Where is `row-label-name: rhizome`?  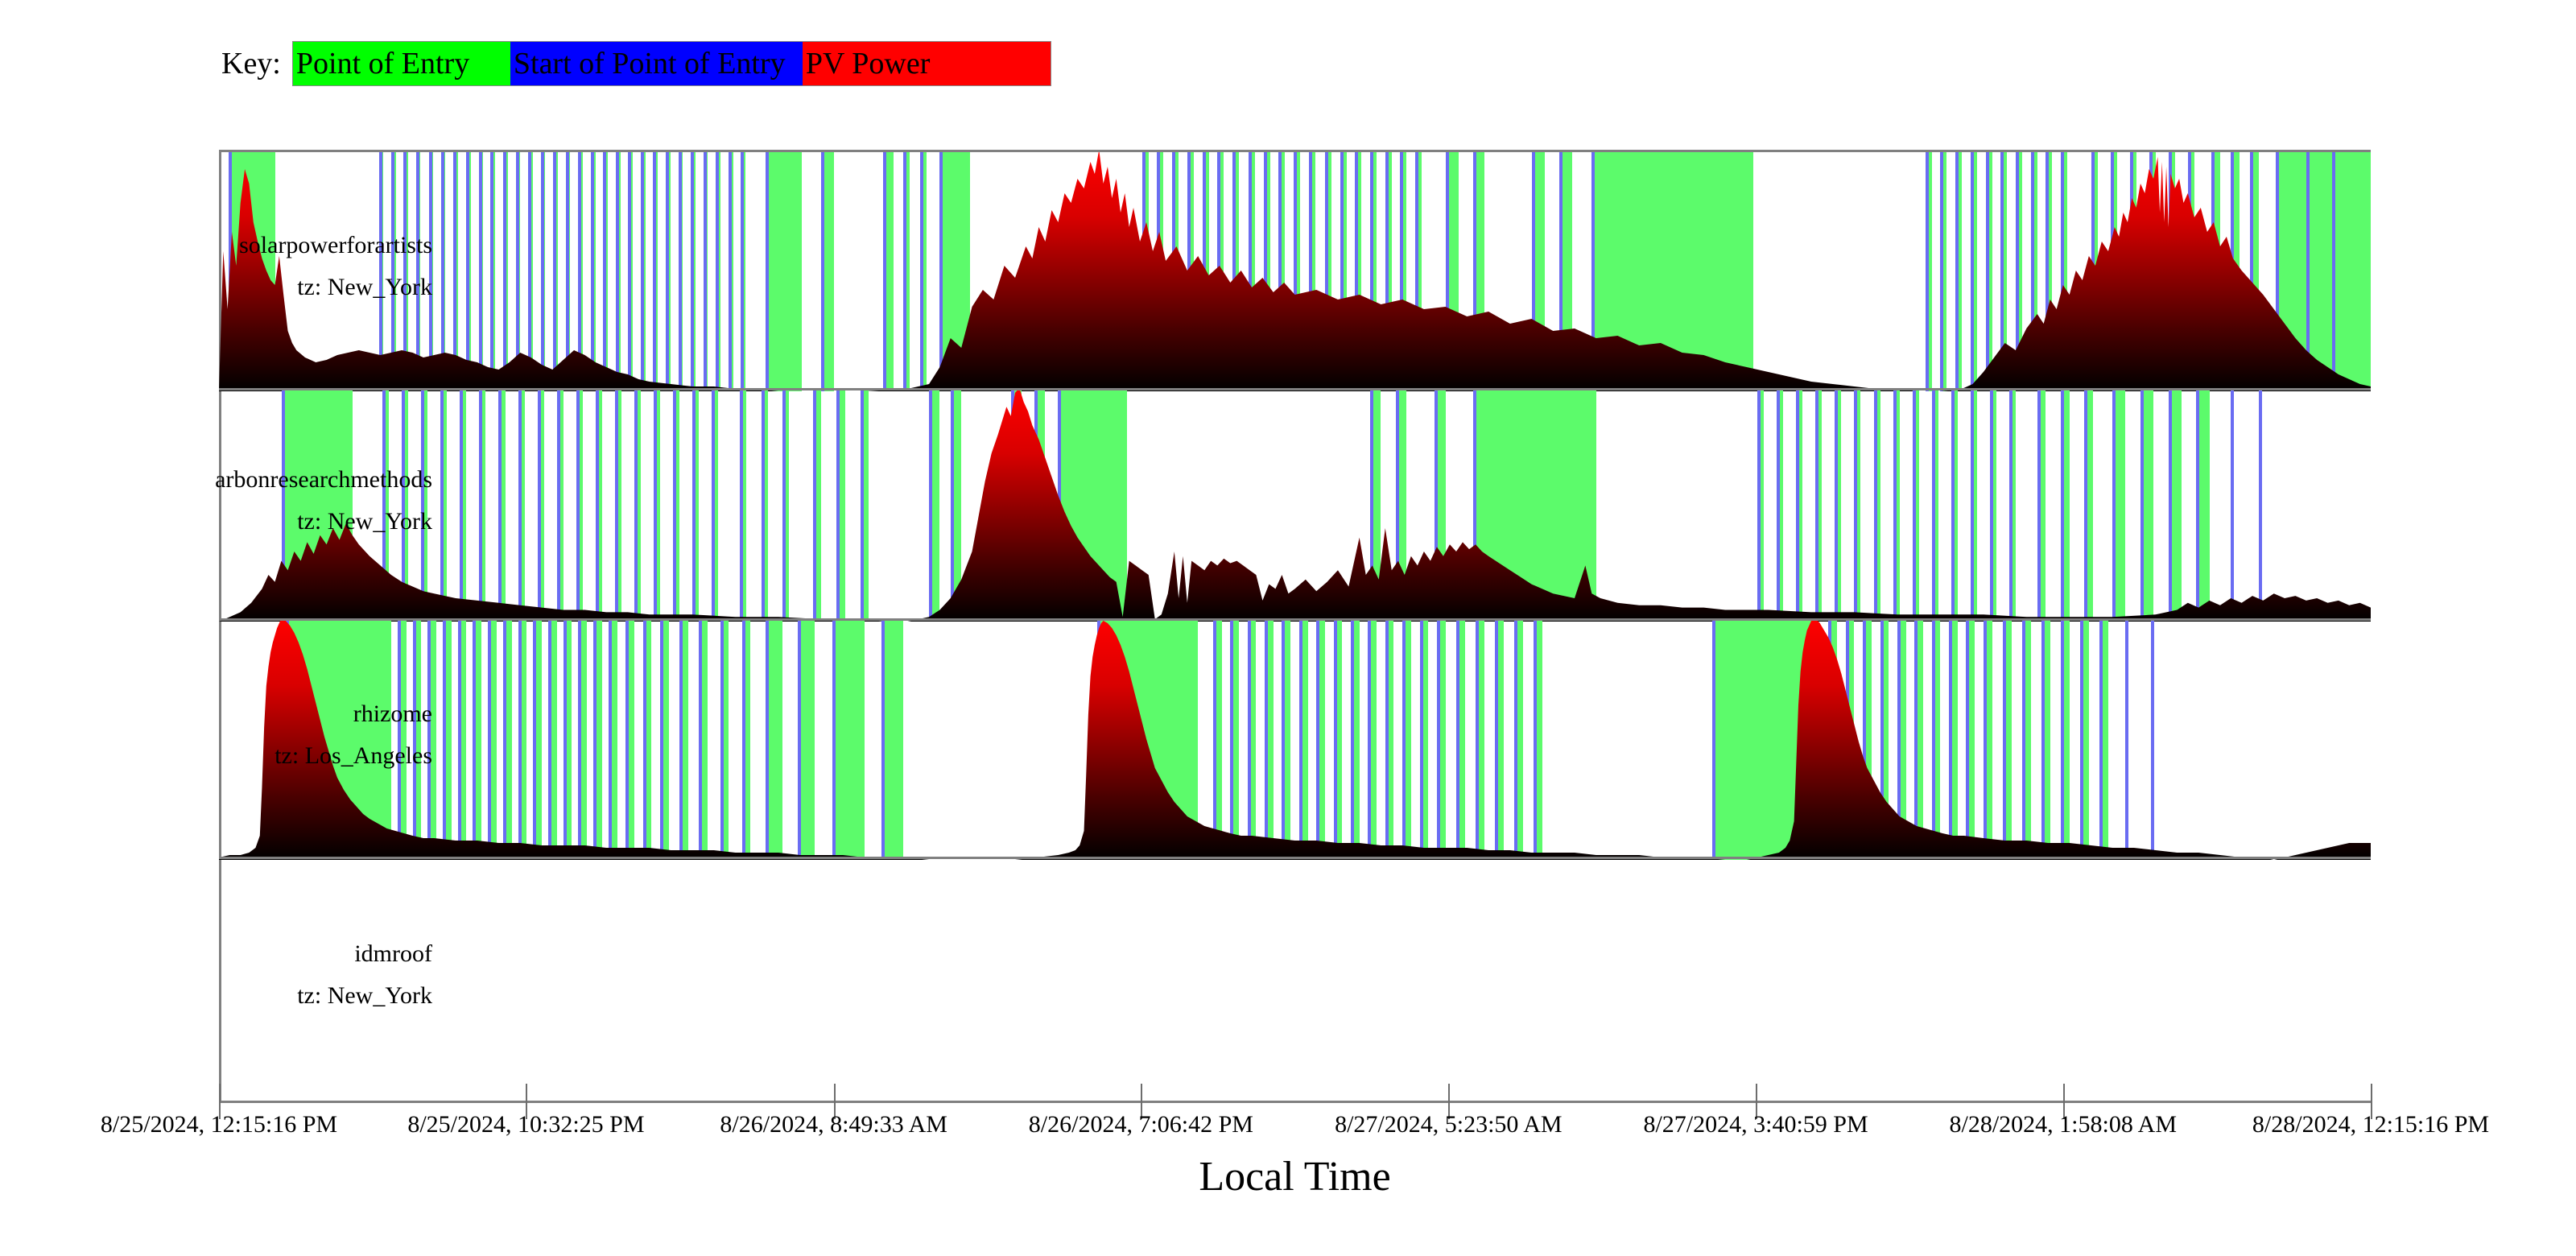 row-label-name: rhizome is located at coordinates (392, 713).